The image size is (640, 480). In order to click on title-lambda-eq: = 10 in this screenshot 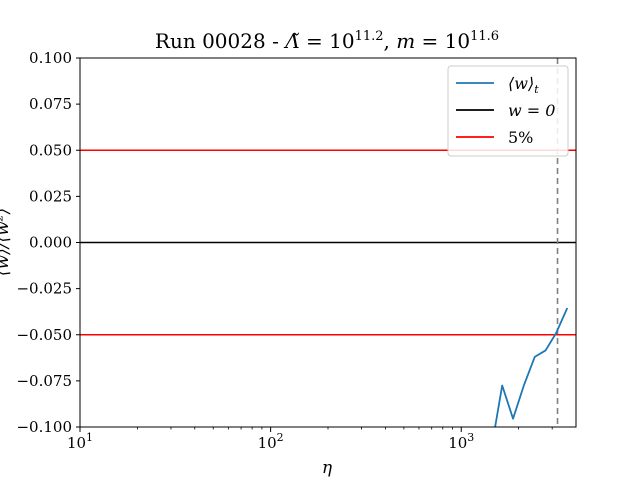, I will do `click(327, 41)`.